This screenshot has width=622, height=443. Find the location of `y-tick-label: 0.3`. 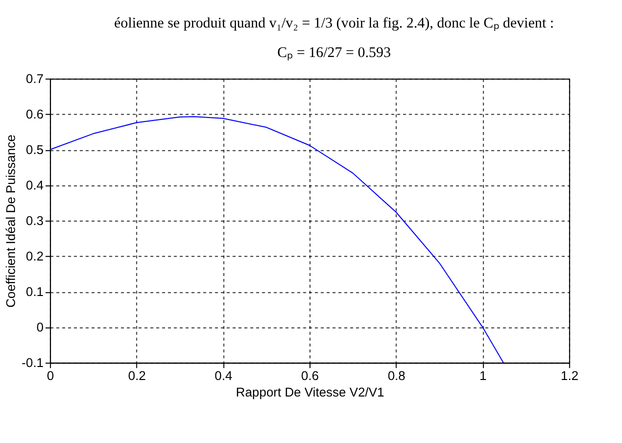

y-tick-label: 0.3 is located at coordinates (35, 220).